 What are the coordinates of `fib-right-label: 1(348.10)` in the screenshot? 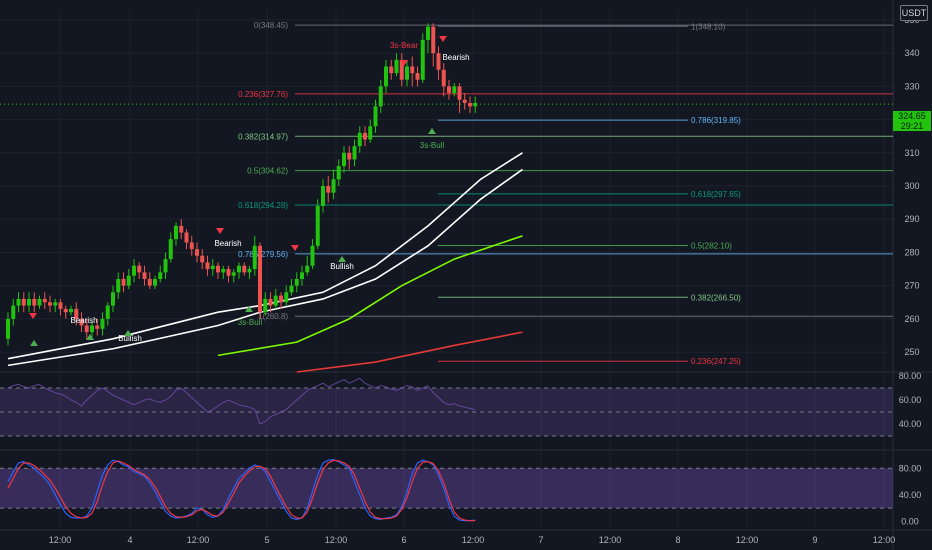 It's located at (708, 26).